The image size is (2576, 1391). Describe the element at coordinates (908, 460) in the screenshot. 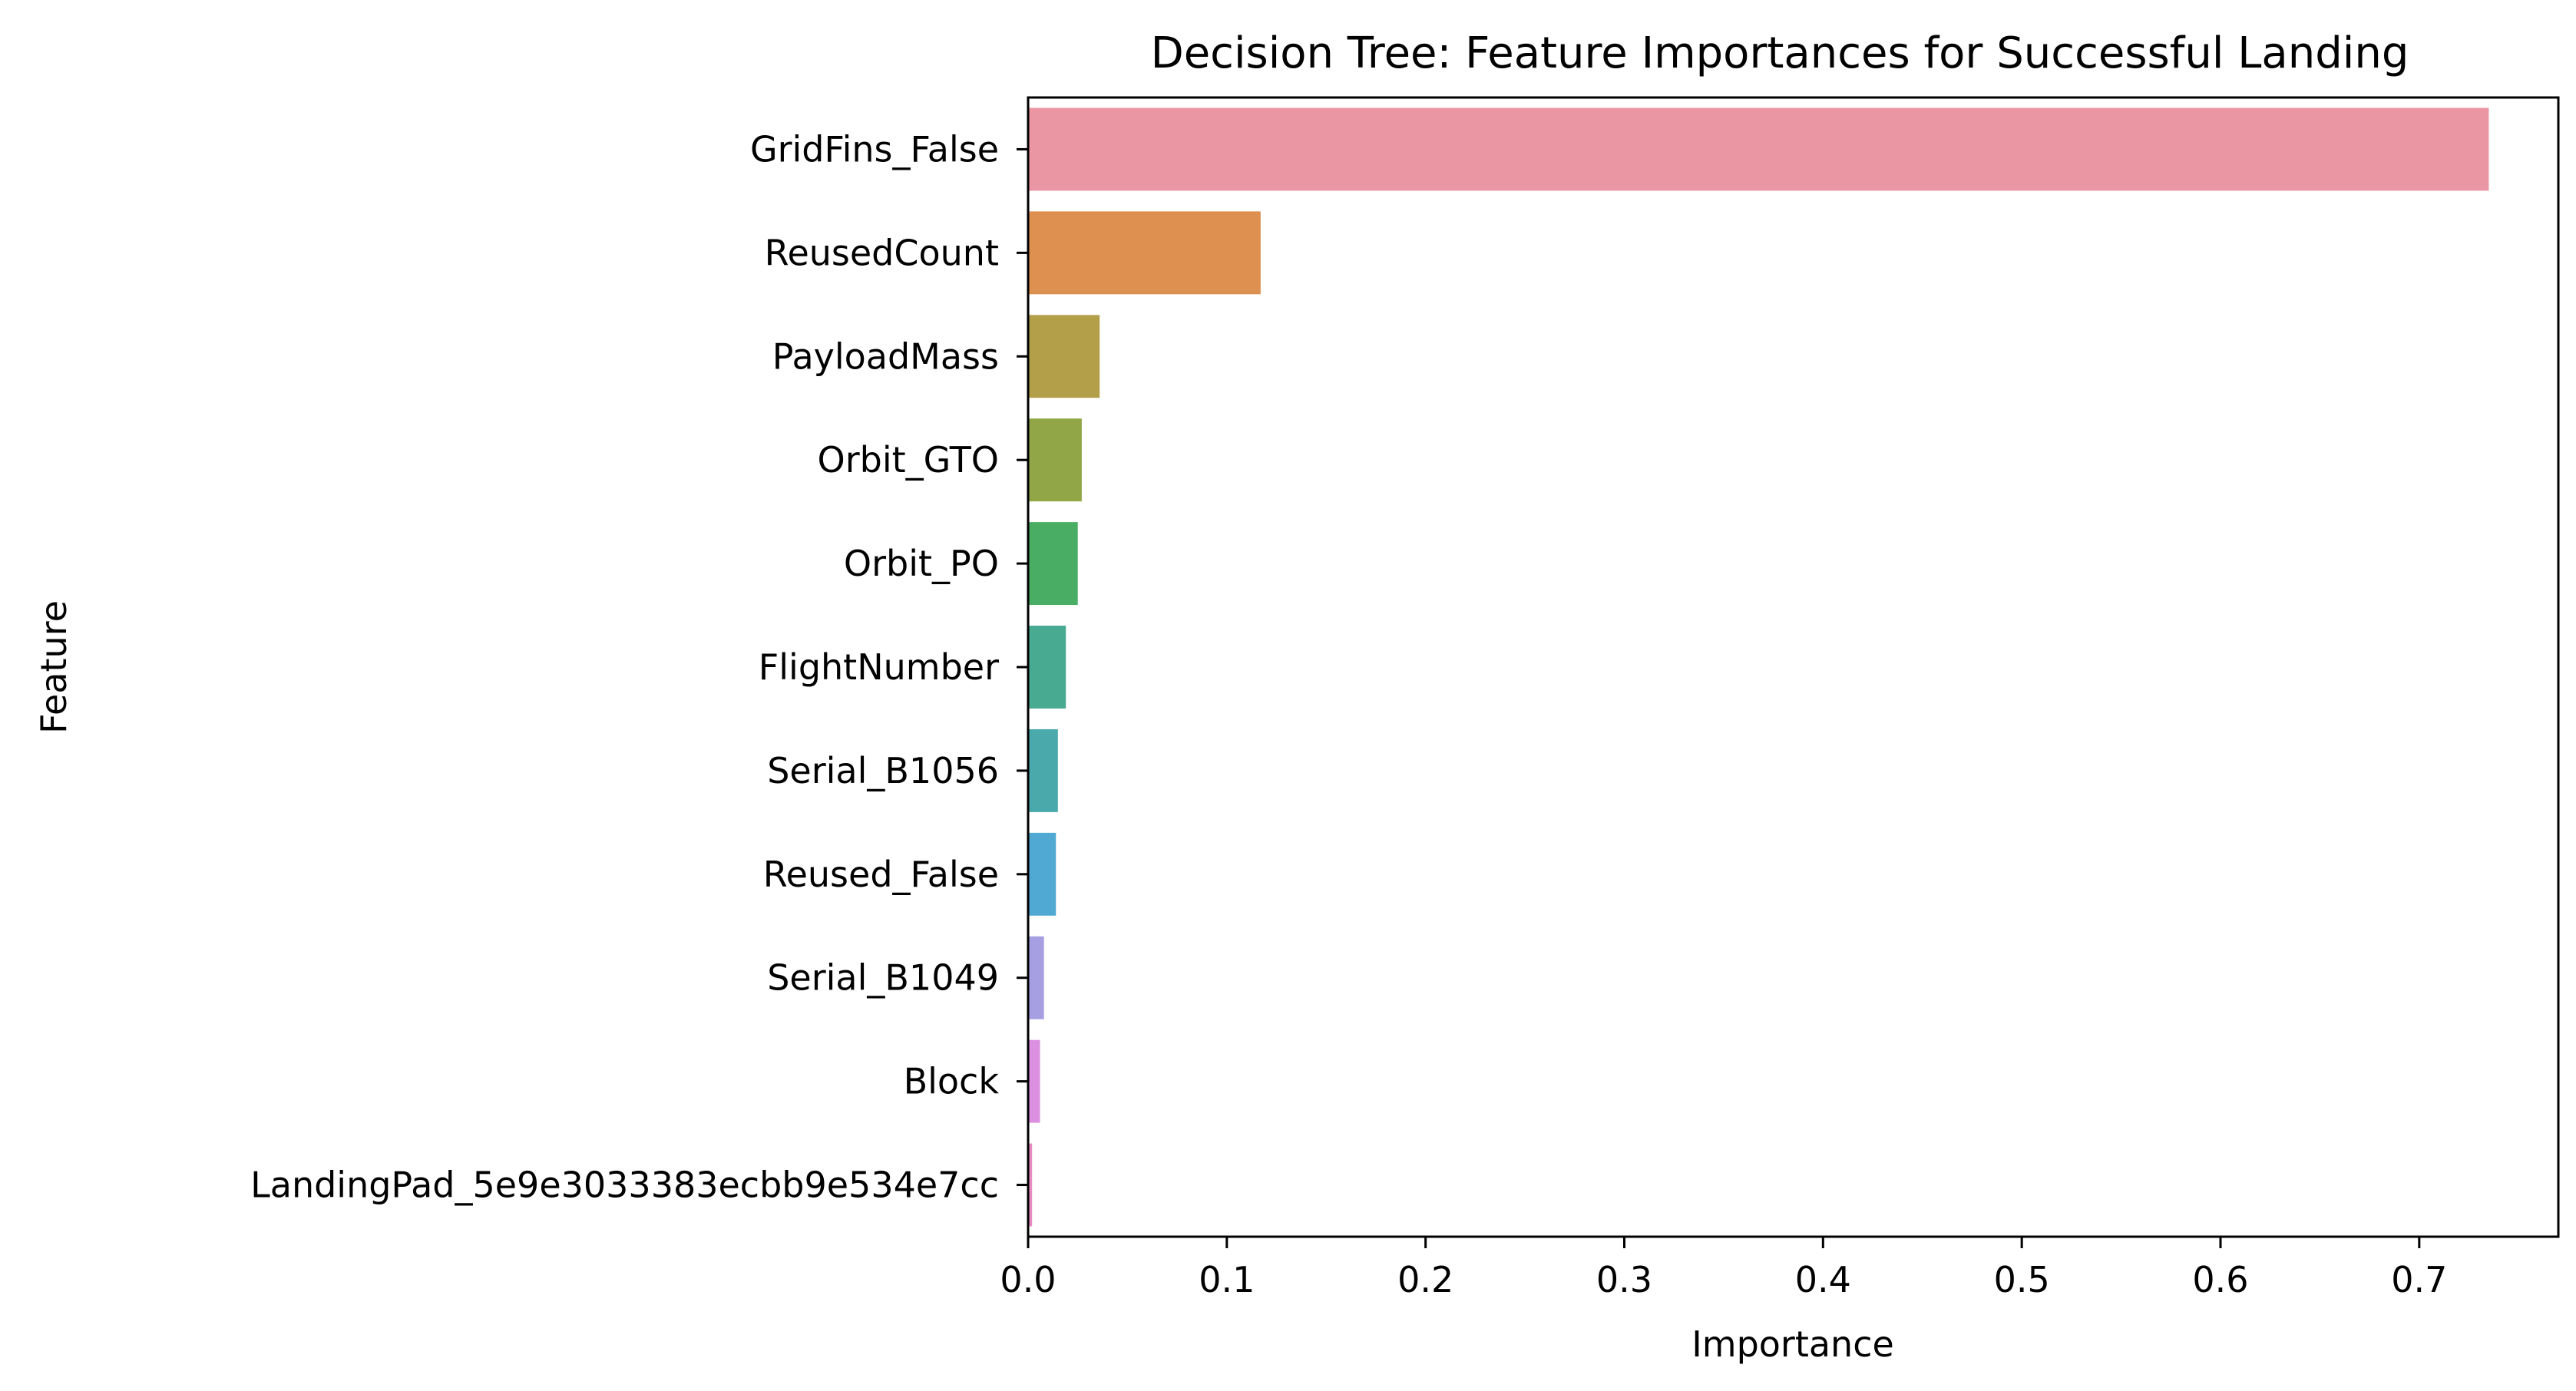

I see `y-tick-label-3: Orbit_GTO` at that location.